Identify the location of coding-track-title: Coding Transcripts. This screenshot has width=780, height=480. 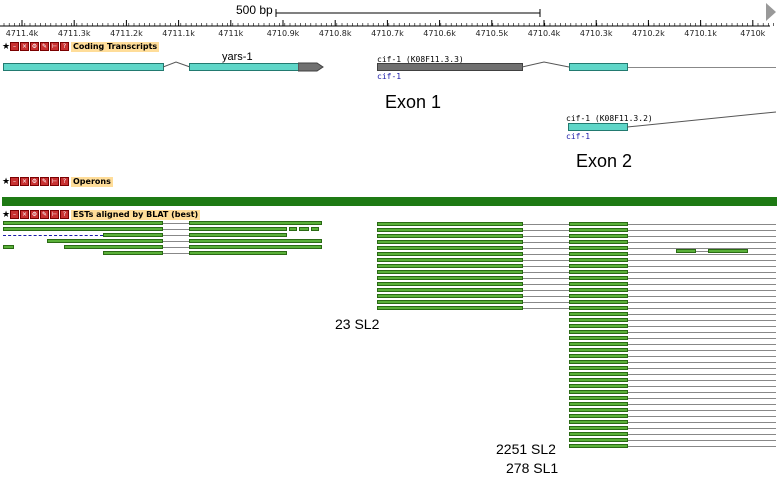
(115, 46).